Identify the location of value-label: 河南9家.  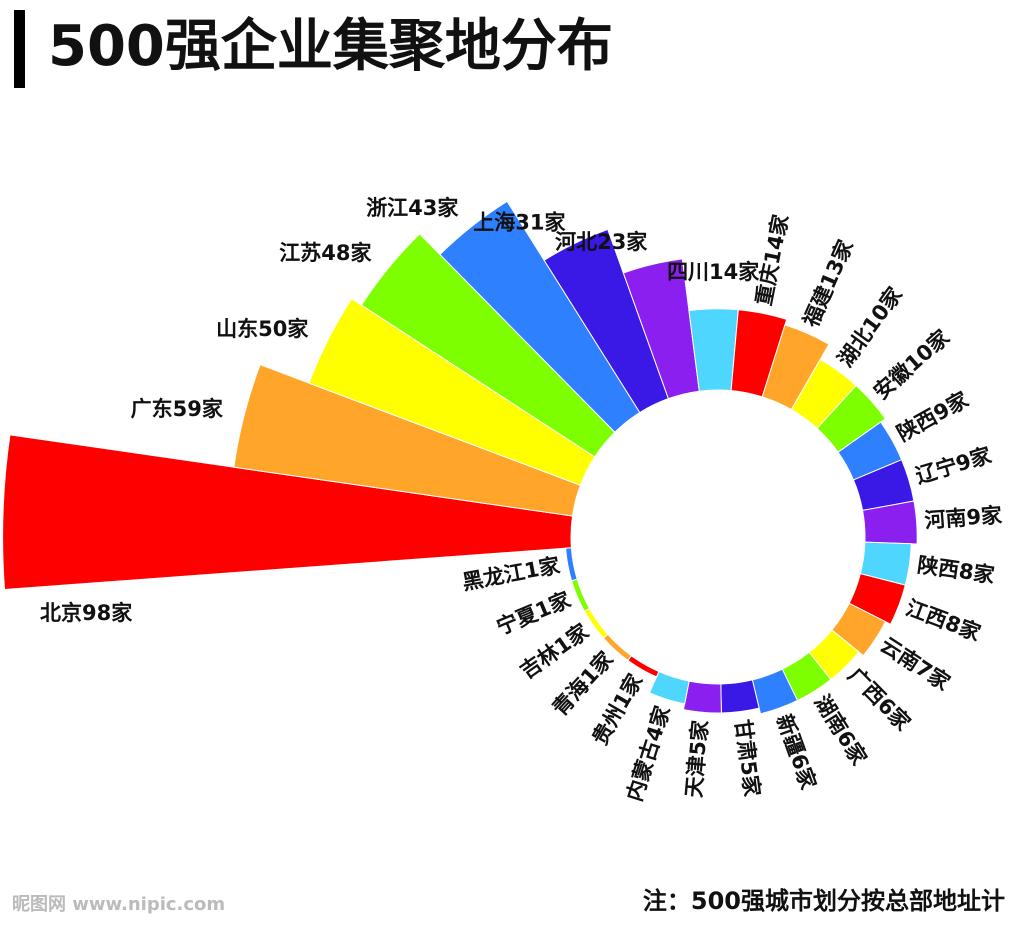
(964, 518).